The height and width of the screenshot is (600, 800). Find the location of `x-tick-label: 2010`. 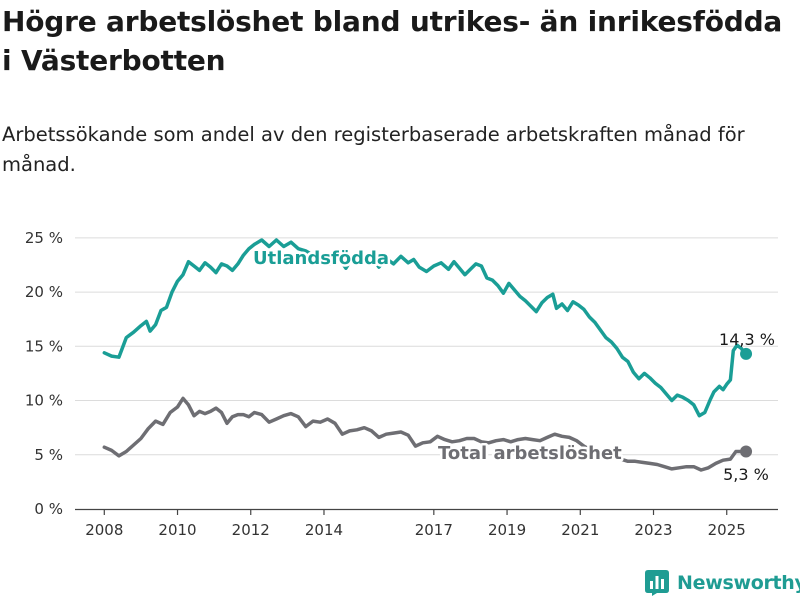

x-tick-label: 2010 is located at coordinates (177, 530).